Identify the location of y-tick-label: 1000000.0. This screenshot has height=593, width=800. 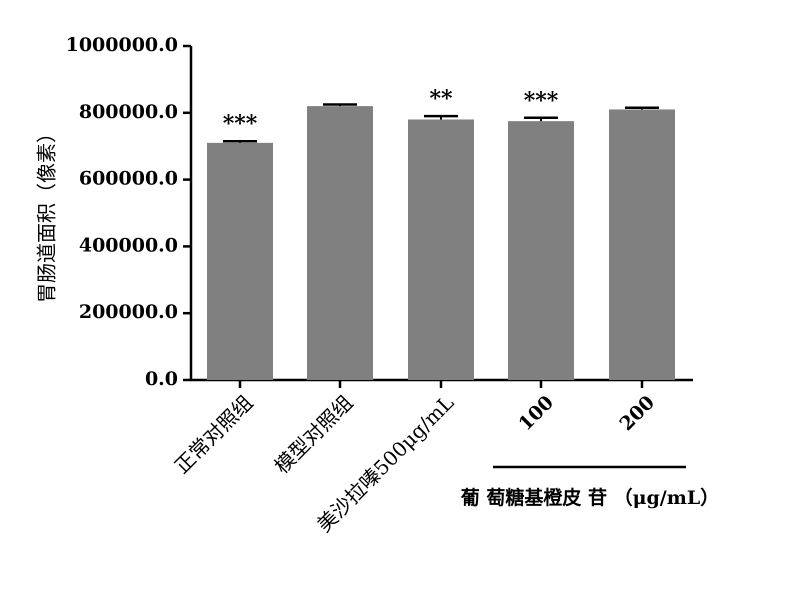
(122, 45).